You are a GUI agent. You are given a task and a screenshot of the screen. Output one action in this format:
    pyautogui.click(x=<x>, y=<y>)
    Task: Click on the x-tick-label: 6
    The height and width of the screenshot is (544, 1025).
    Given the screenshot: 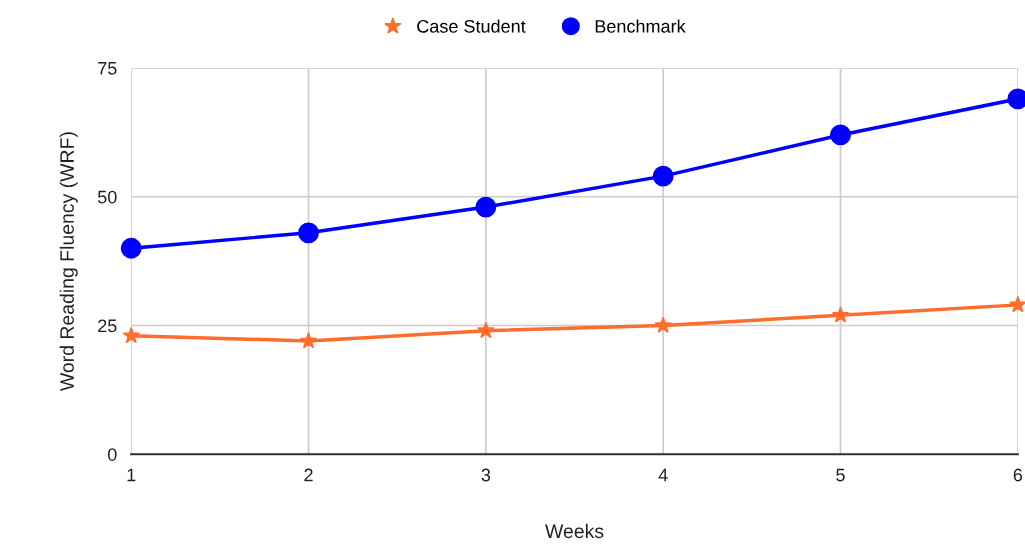 What is the action you would take?
    pyautogui.click(x=1018, y=475)
    